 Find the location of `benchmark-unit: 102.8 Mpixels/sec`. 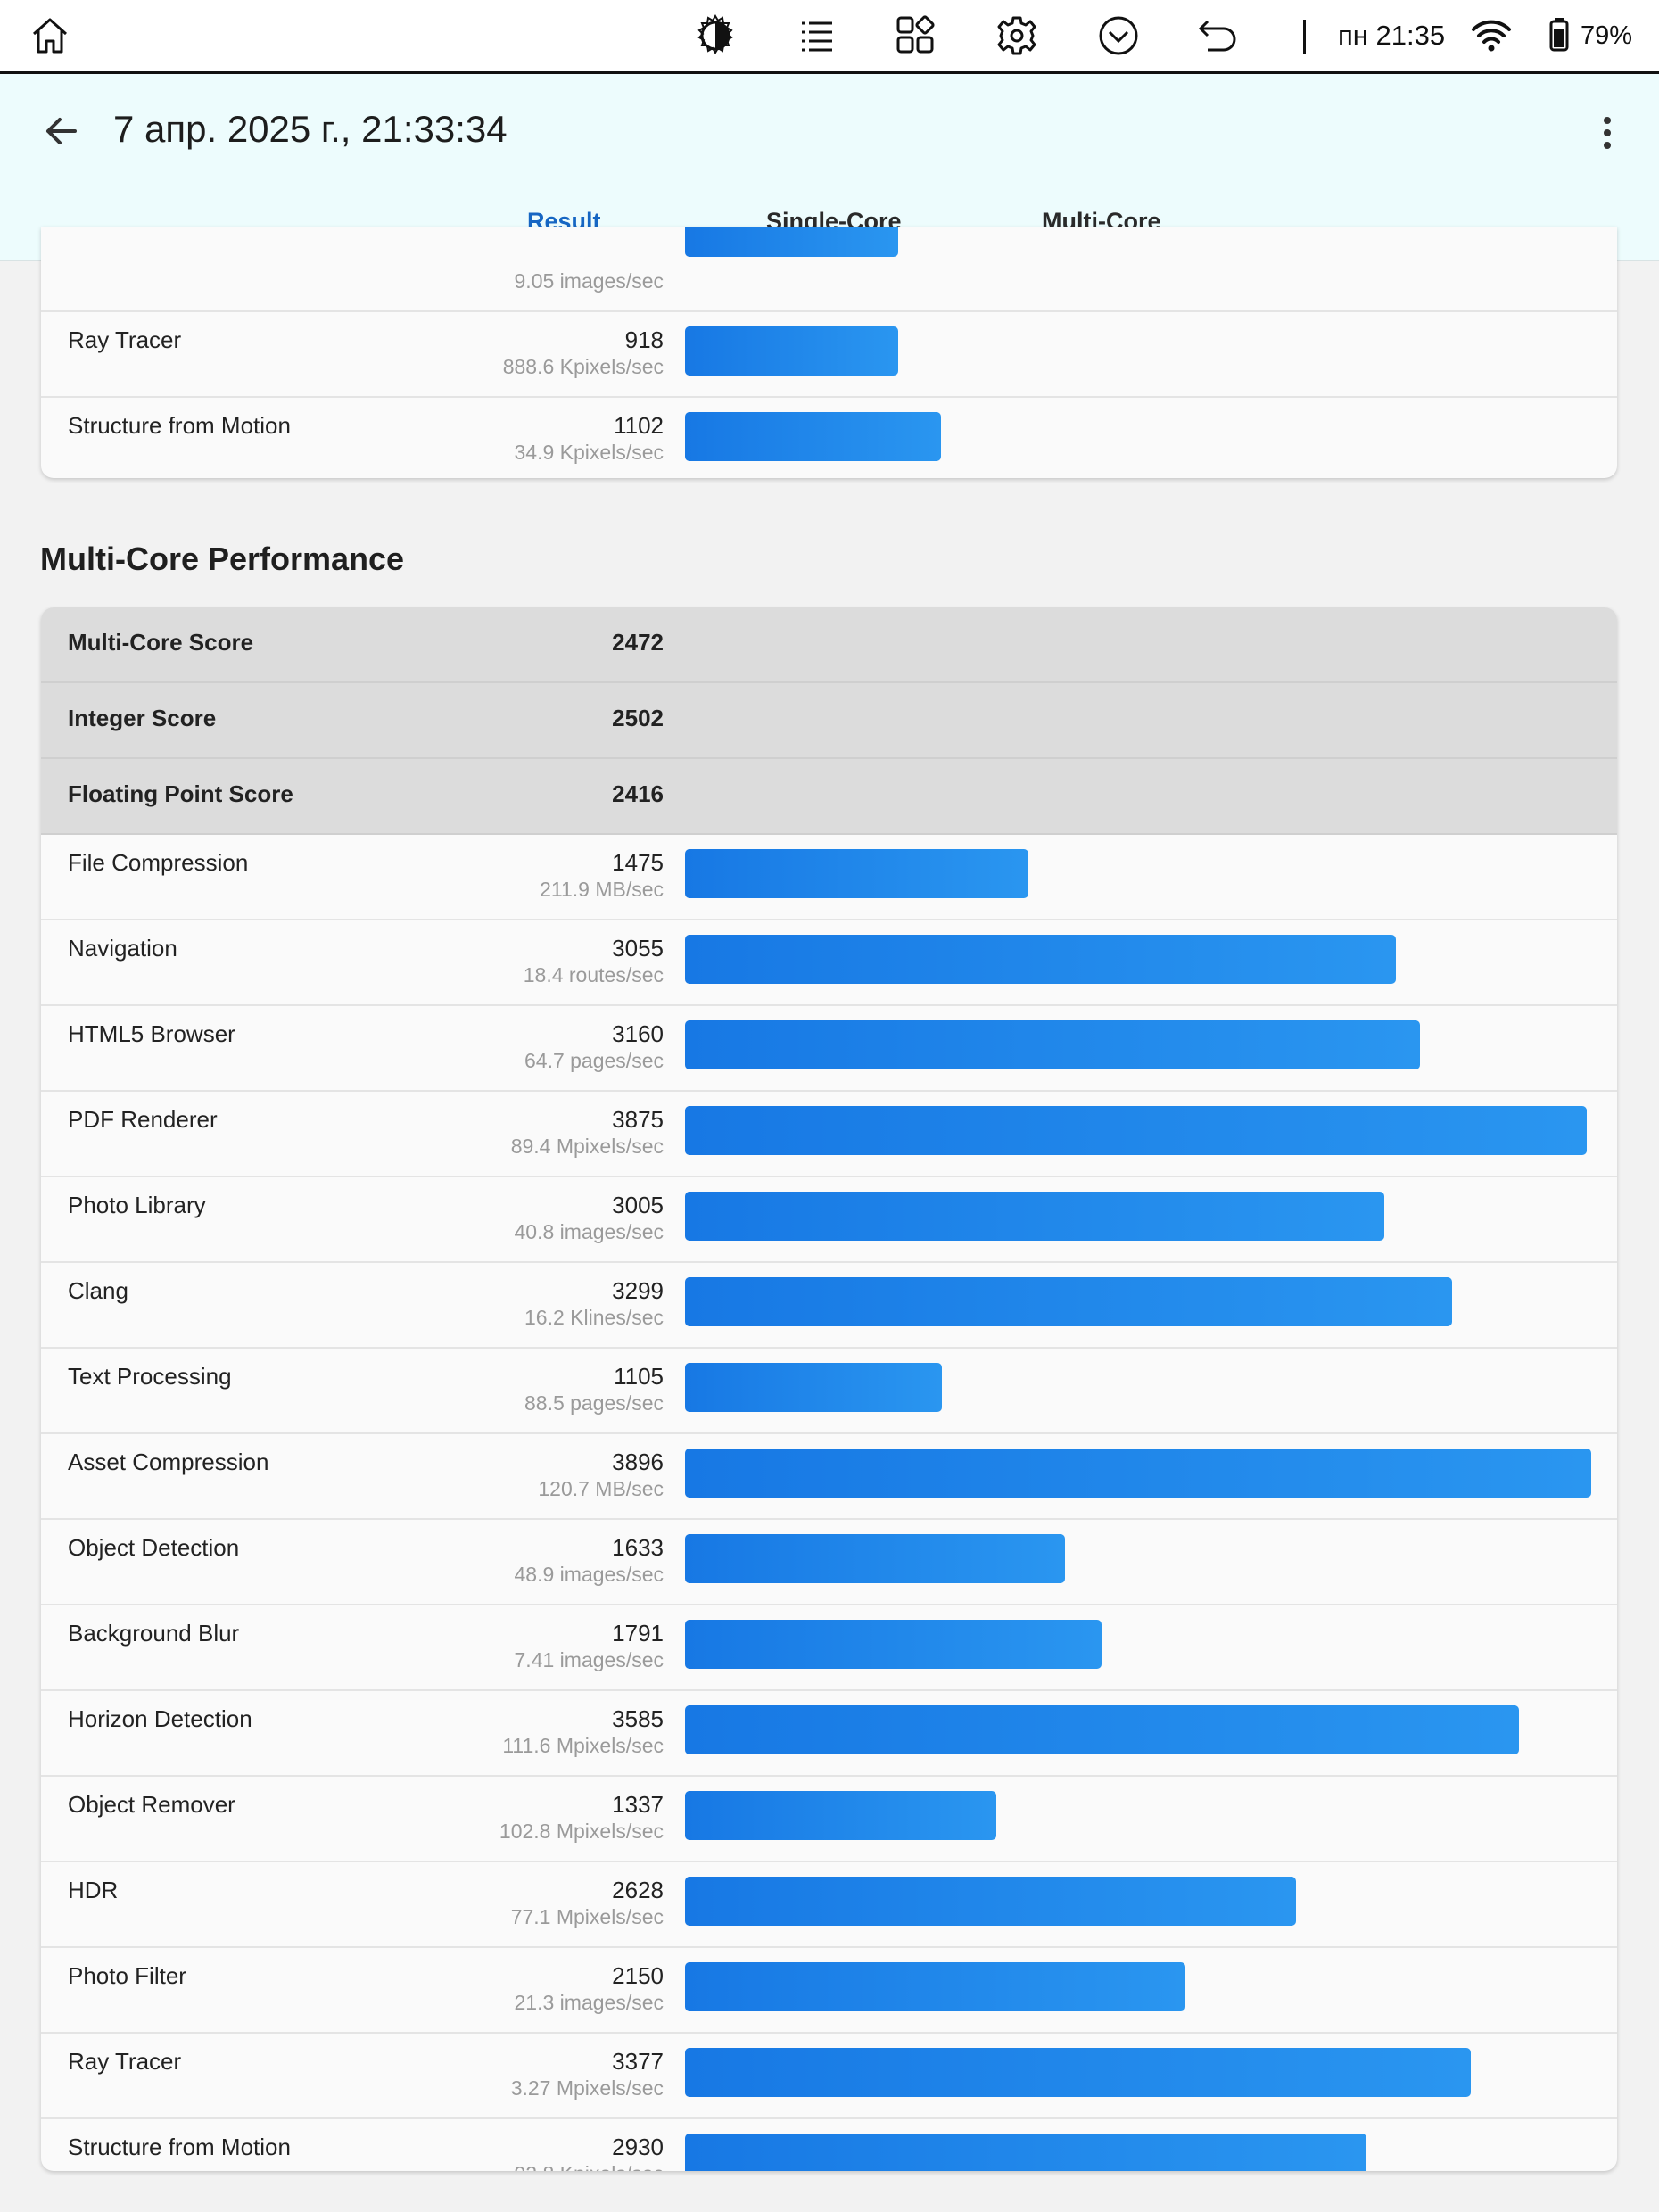

benchmark-unit: 102.8 Mpixels/sec is located at coordinates (582, 1832).